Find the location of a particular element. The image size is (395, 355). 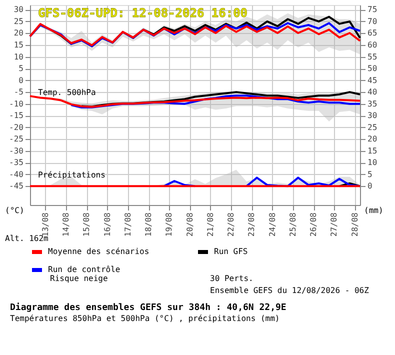

y-tick-label: 20 is located at coordinates (19, 33).